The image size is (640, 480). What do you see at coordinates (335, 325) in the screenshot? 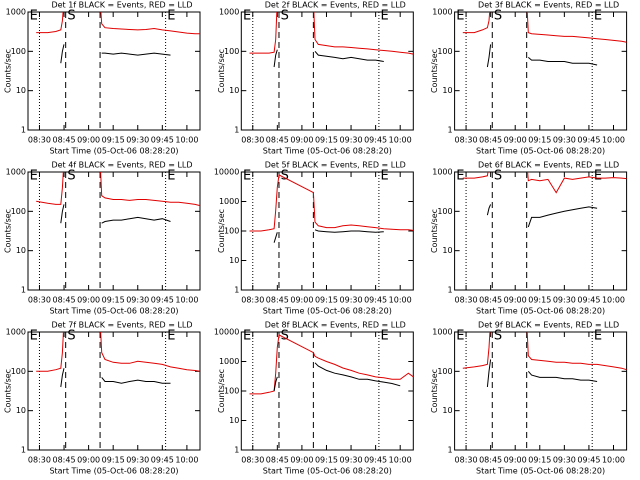
I see `chart-title: Det 8f BLACK = Events, RED = LLD` at bounding box center [335, 325].